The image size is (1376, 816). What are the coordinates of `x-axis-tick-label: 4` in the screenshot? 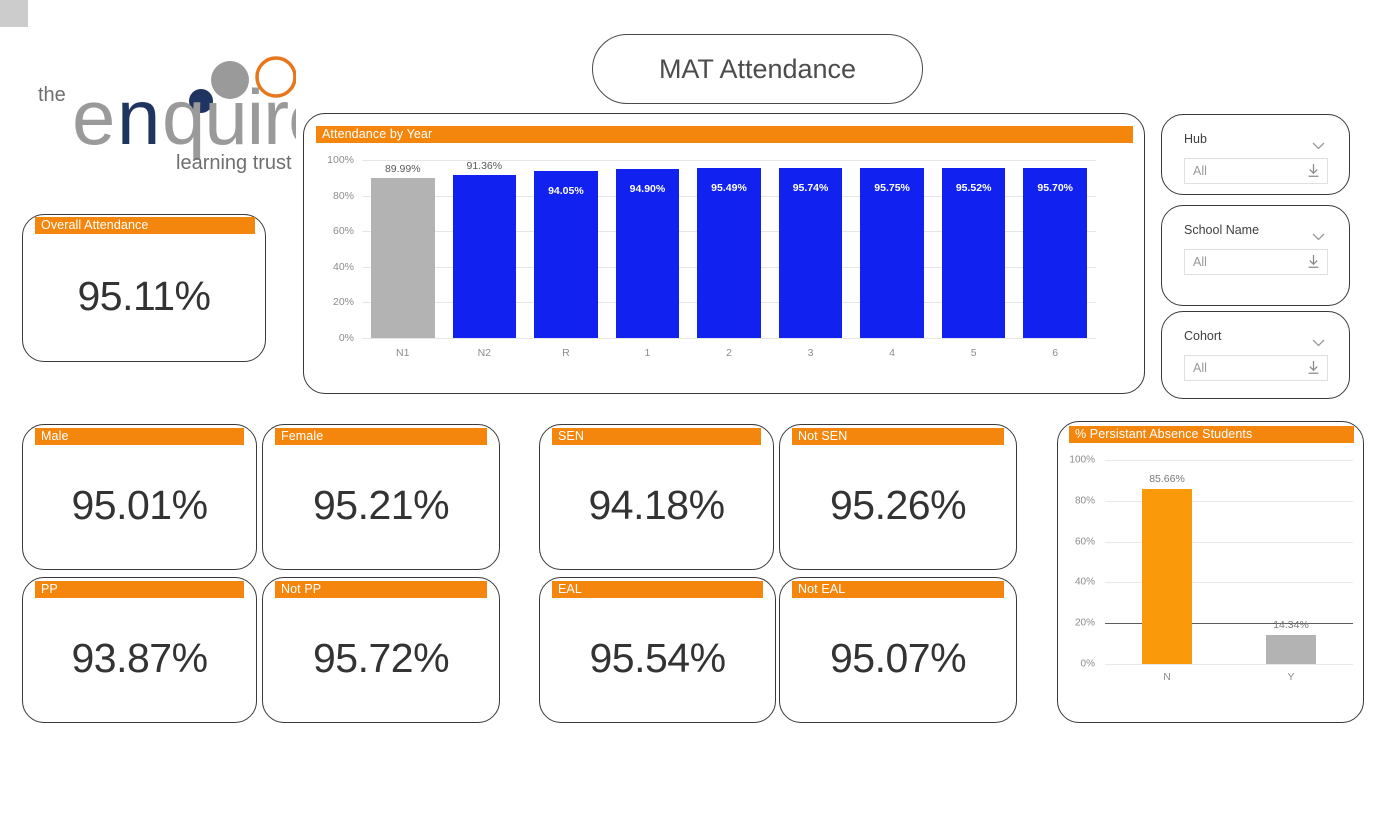 It's located at (892, 353).